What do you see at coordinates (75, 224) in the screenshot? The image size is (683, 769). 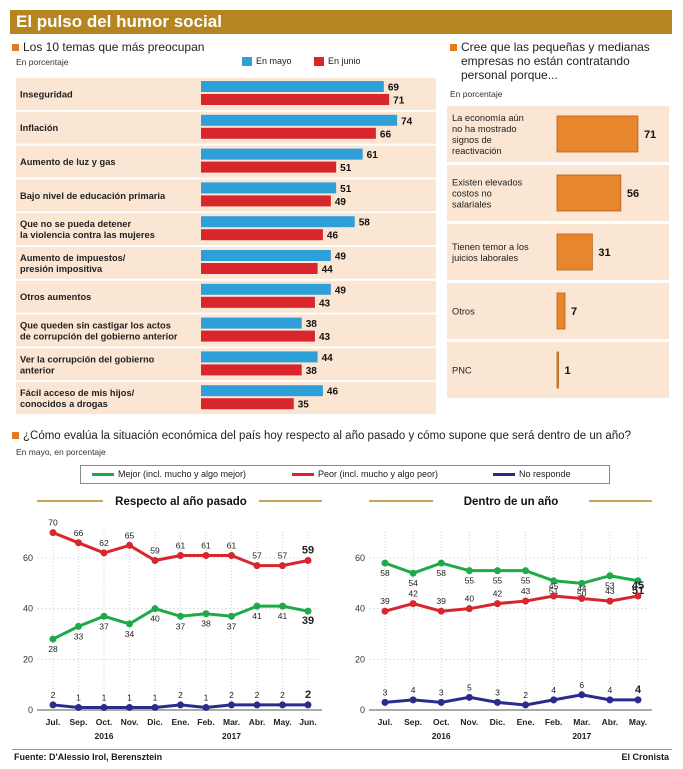 I see `topic-label: Que no se pueda detener` at bounding box center [75, 224].